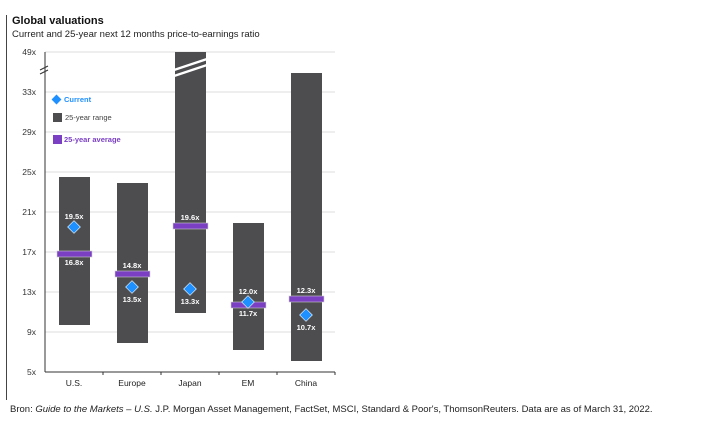 This screenshot has width=713, height=428. I want to click on x-tick-label: EM, so click(248, 383).